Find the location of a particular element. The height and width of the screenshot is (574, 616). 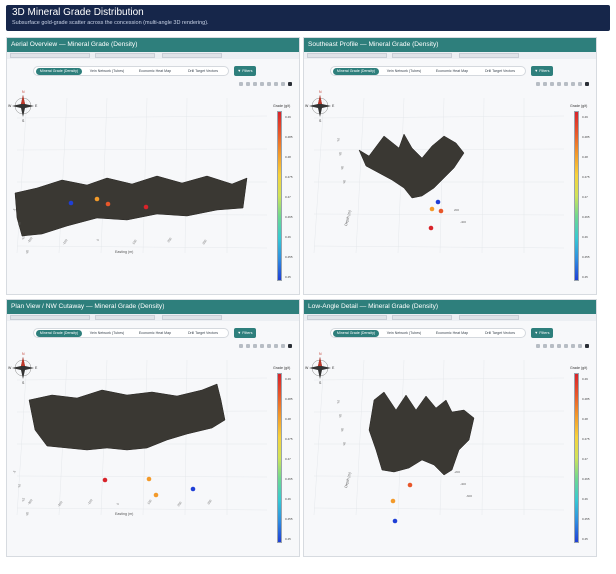

plot-modebar is located at coordinates (562, 347).